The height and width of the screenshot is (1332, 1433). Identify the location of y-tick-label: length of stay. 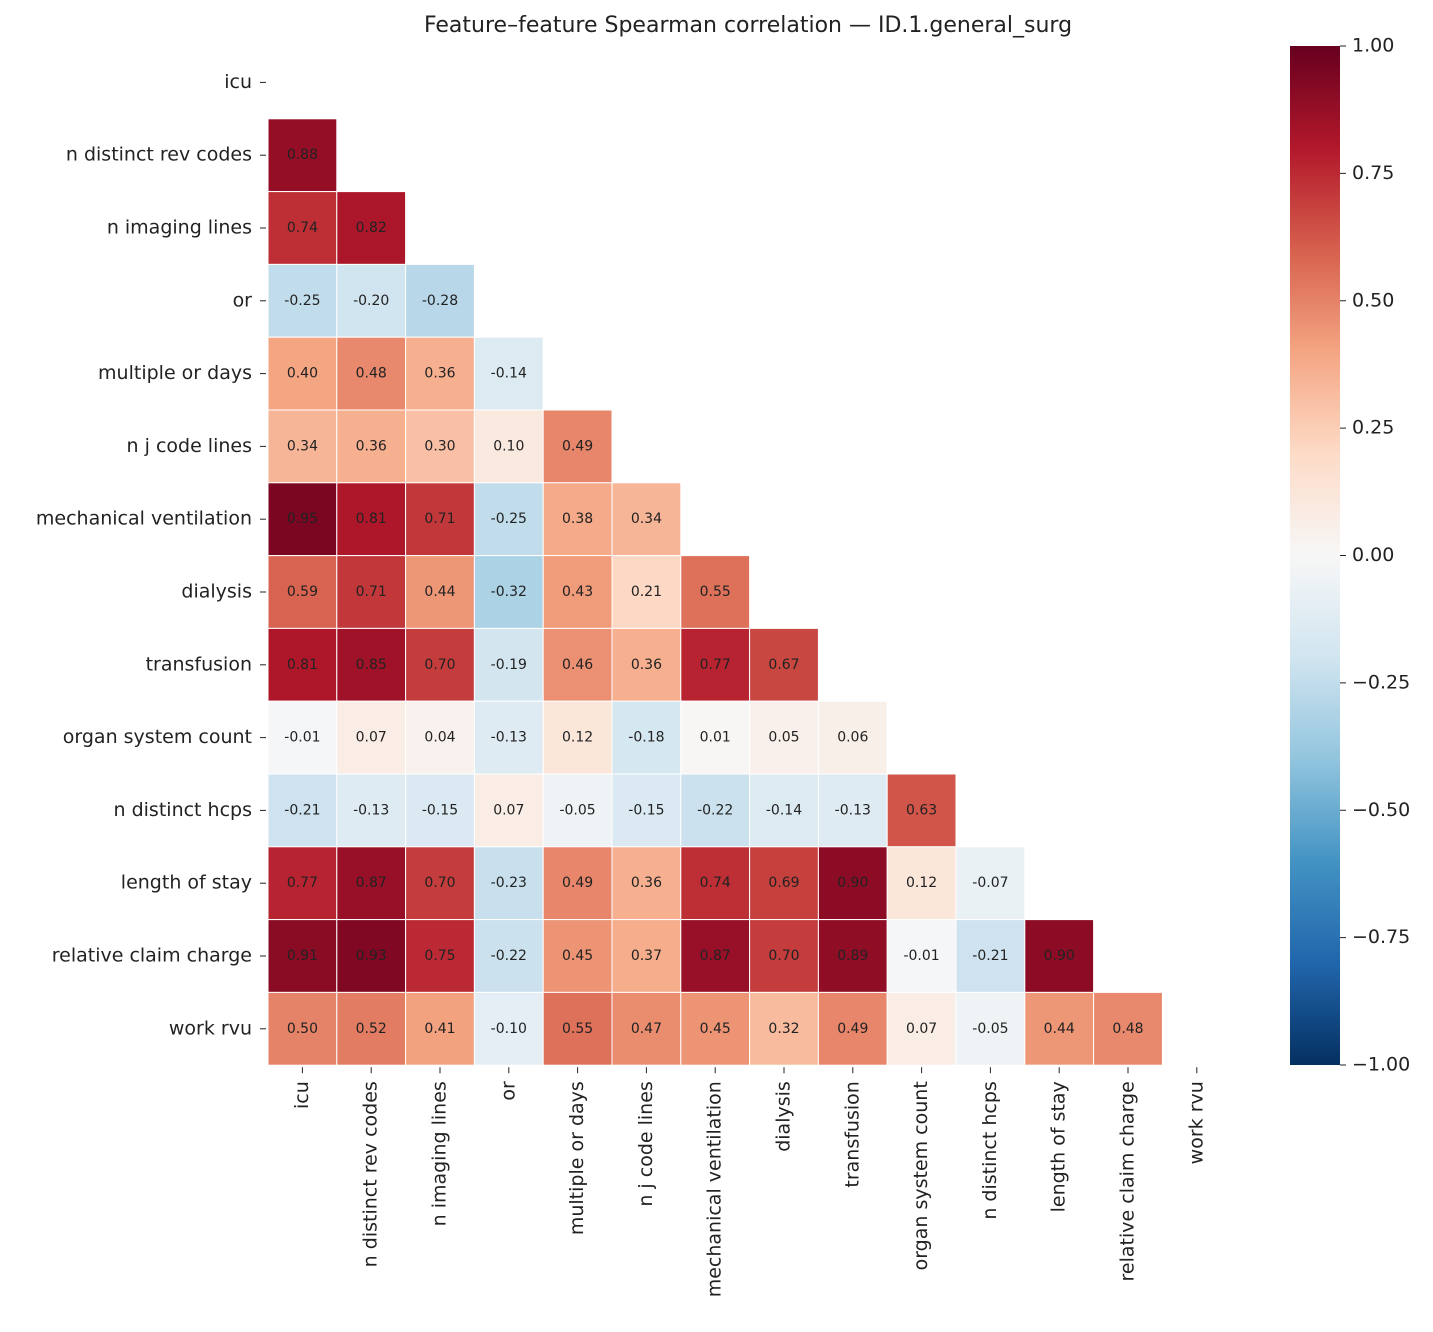
(186, 883).